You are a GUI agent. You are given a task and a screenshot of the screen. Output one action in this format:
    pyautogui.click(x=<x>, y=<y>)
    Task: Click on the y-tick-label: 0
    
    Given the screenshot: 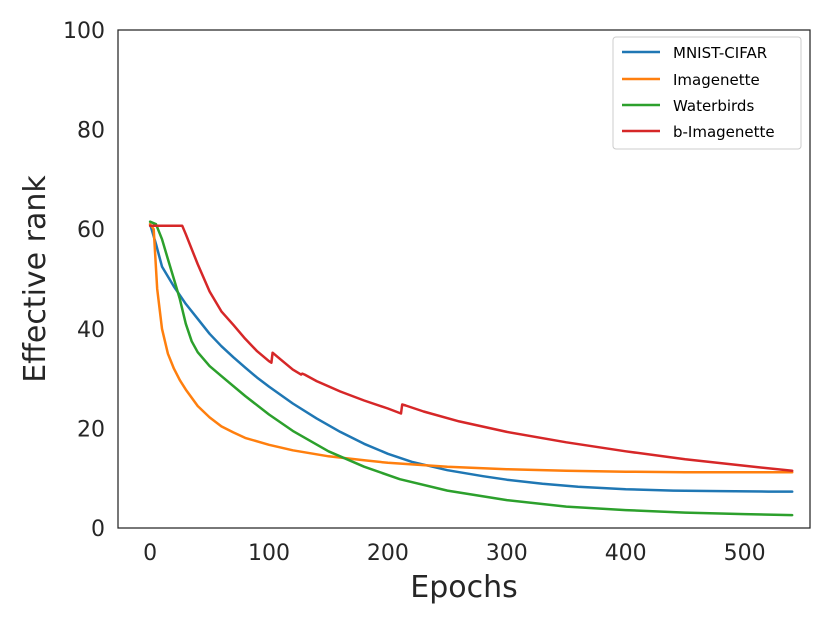 What is the action you would take?
    pyautogui.click(x=98, y=529)
    